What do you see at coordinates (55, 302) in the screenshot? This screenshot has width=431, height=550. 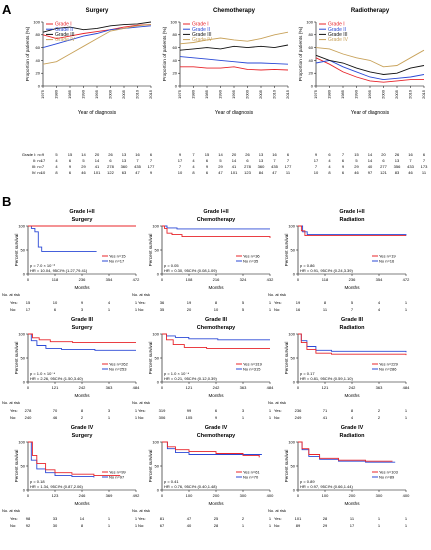 I see `risk-cell-yes: 10` at bounding box center [55, 302].